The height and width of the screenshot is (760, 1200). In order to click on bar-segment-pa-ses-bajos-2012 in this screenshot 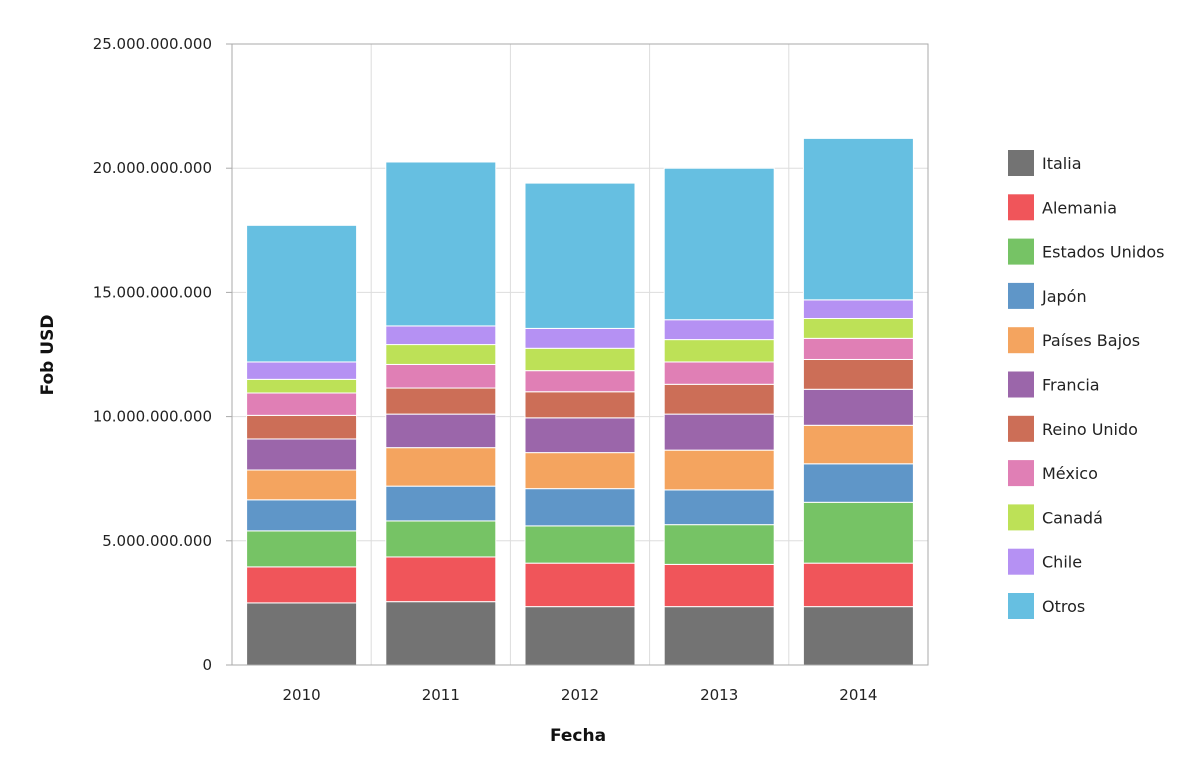, I will do `click(580, 471)`.